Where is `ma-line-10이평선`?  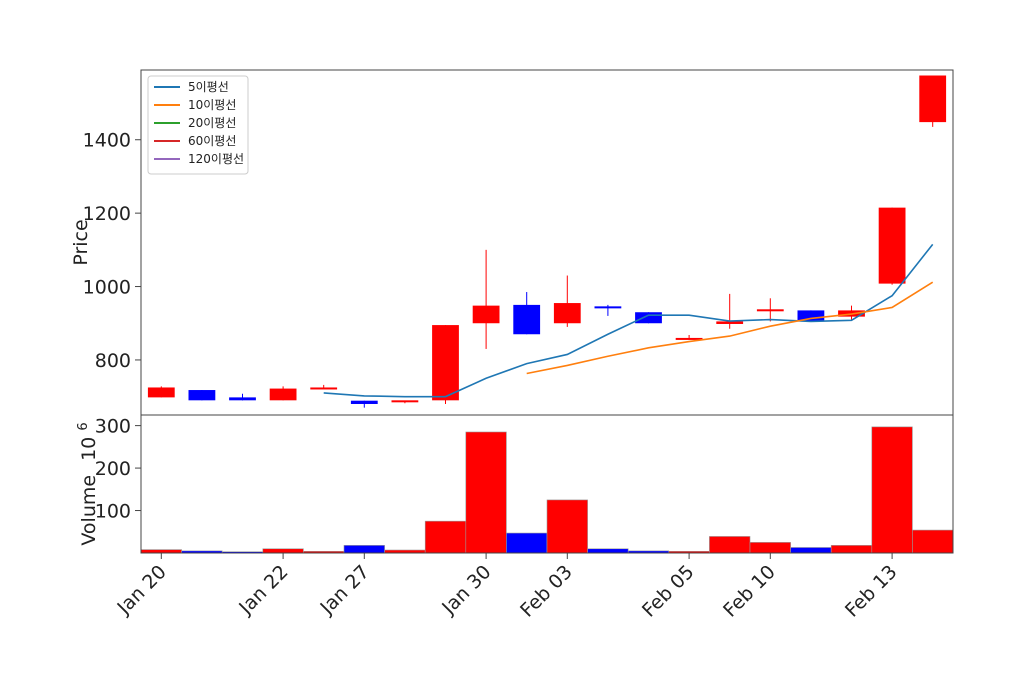
ma-line-10이평선 is located at coordinates (730, 328).